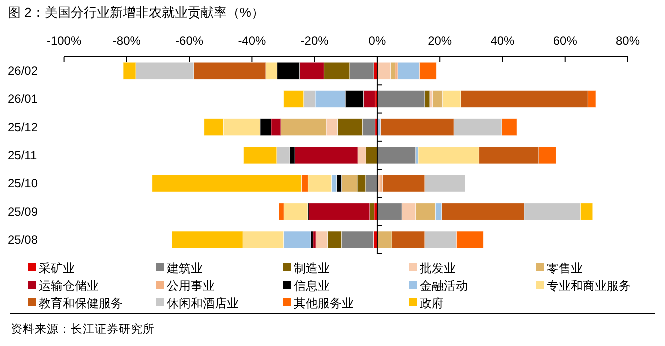 The width and height of the screenshot is (665, 346). I want to click on x-tick-label: -40%, so click(252, 41).